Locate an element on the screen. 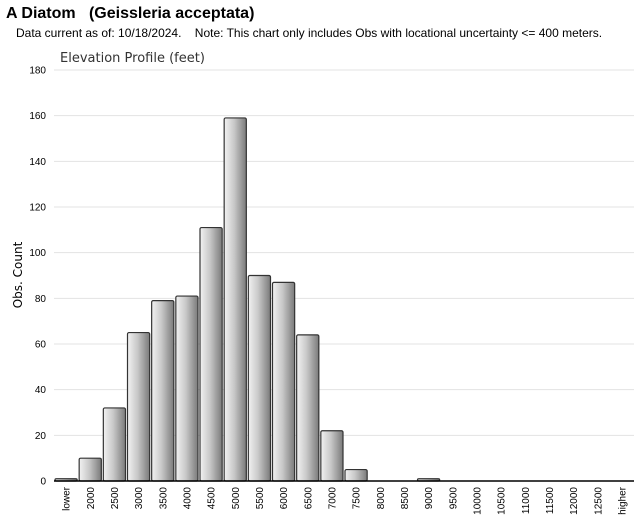 The image size is (640, 523). y-tick-label: 0 is located at coordinates (43, 482).